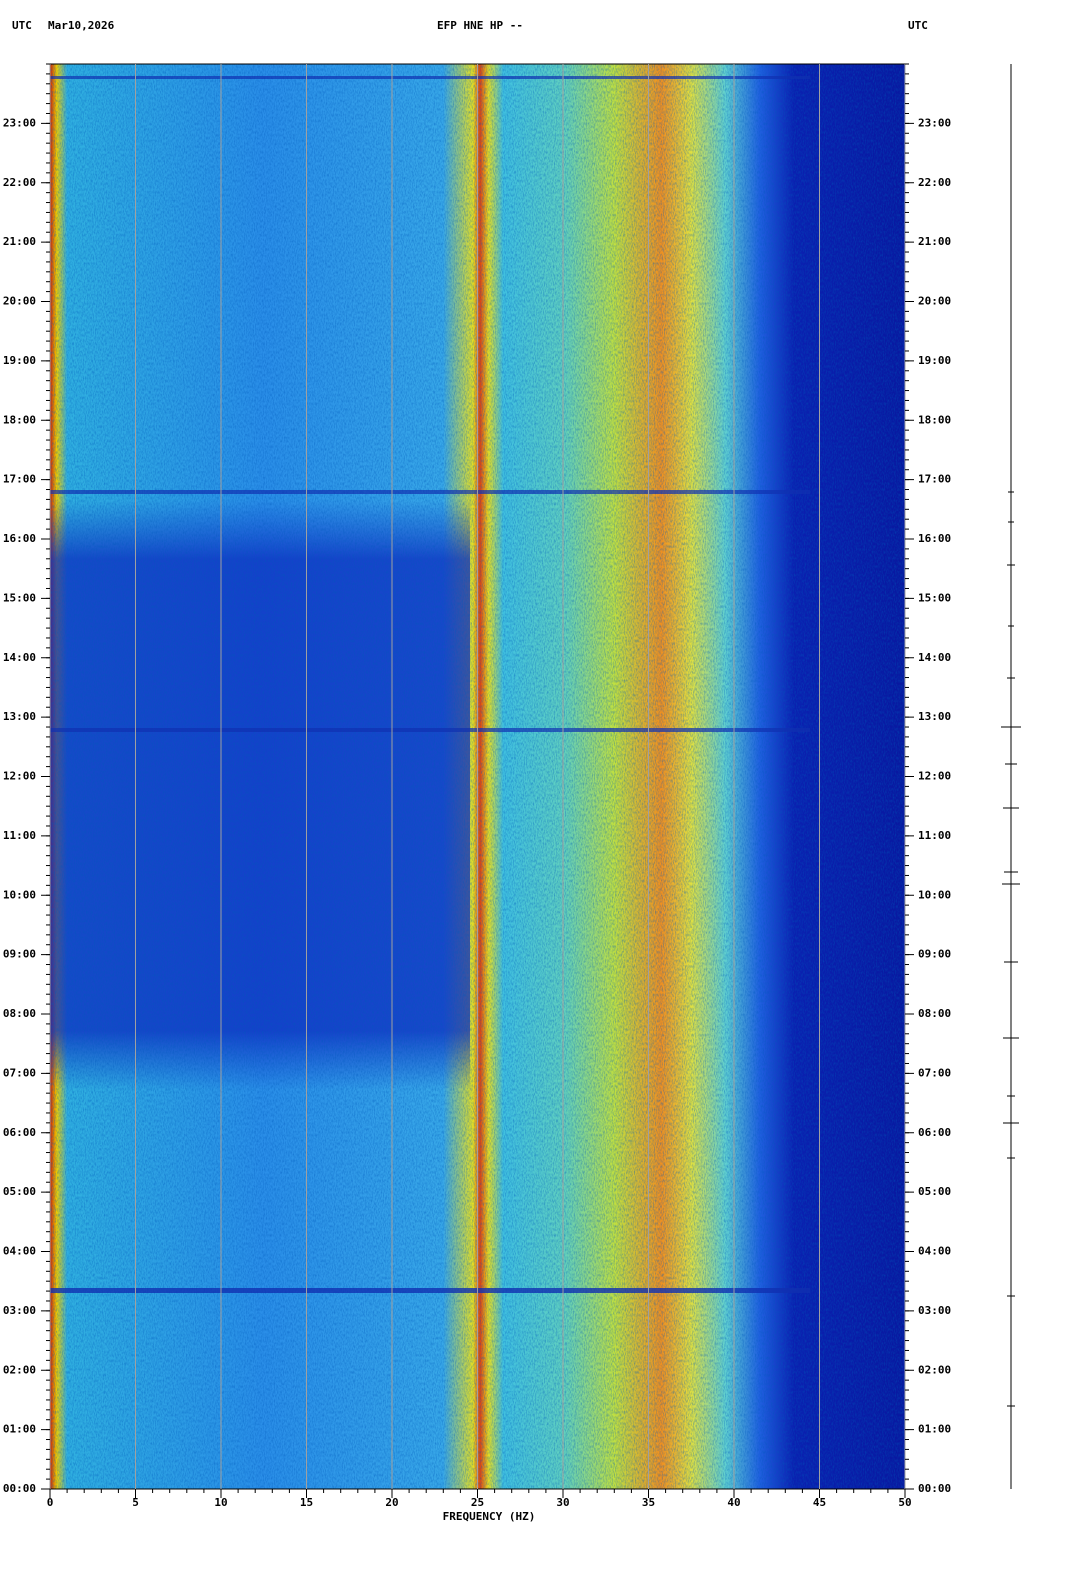 This screenshot has width=1066, height=1584. Describe the element at coordinates (819, 1502) in the screenshot. I see `x-tick-label: 45` at that location.